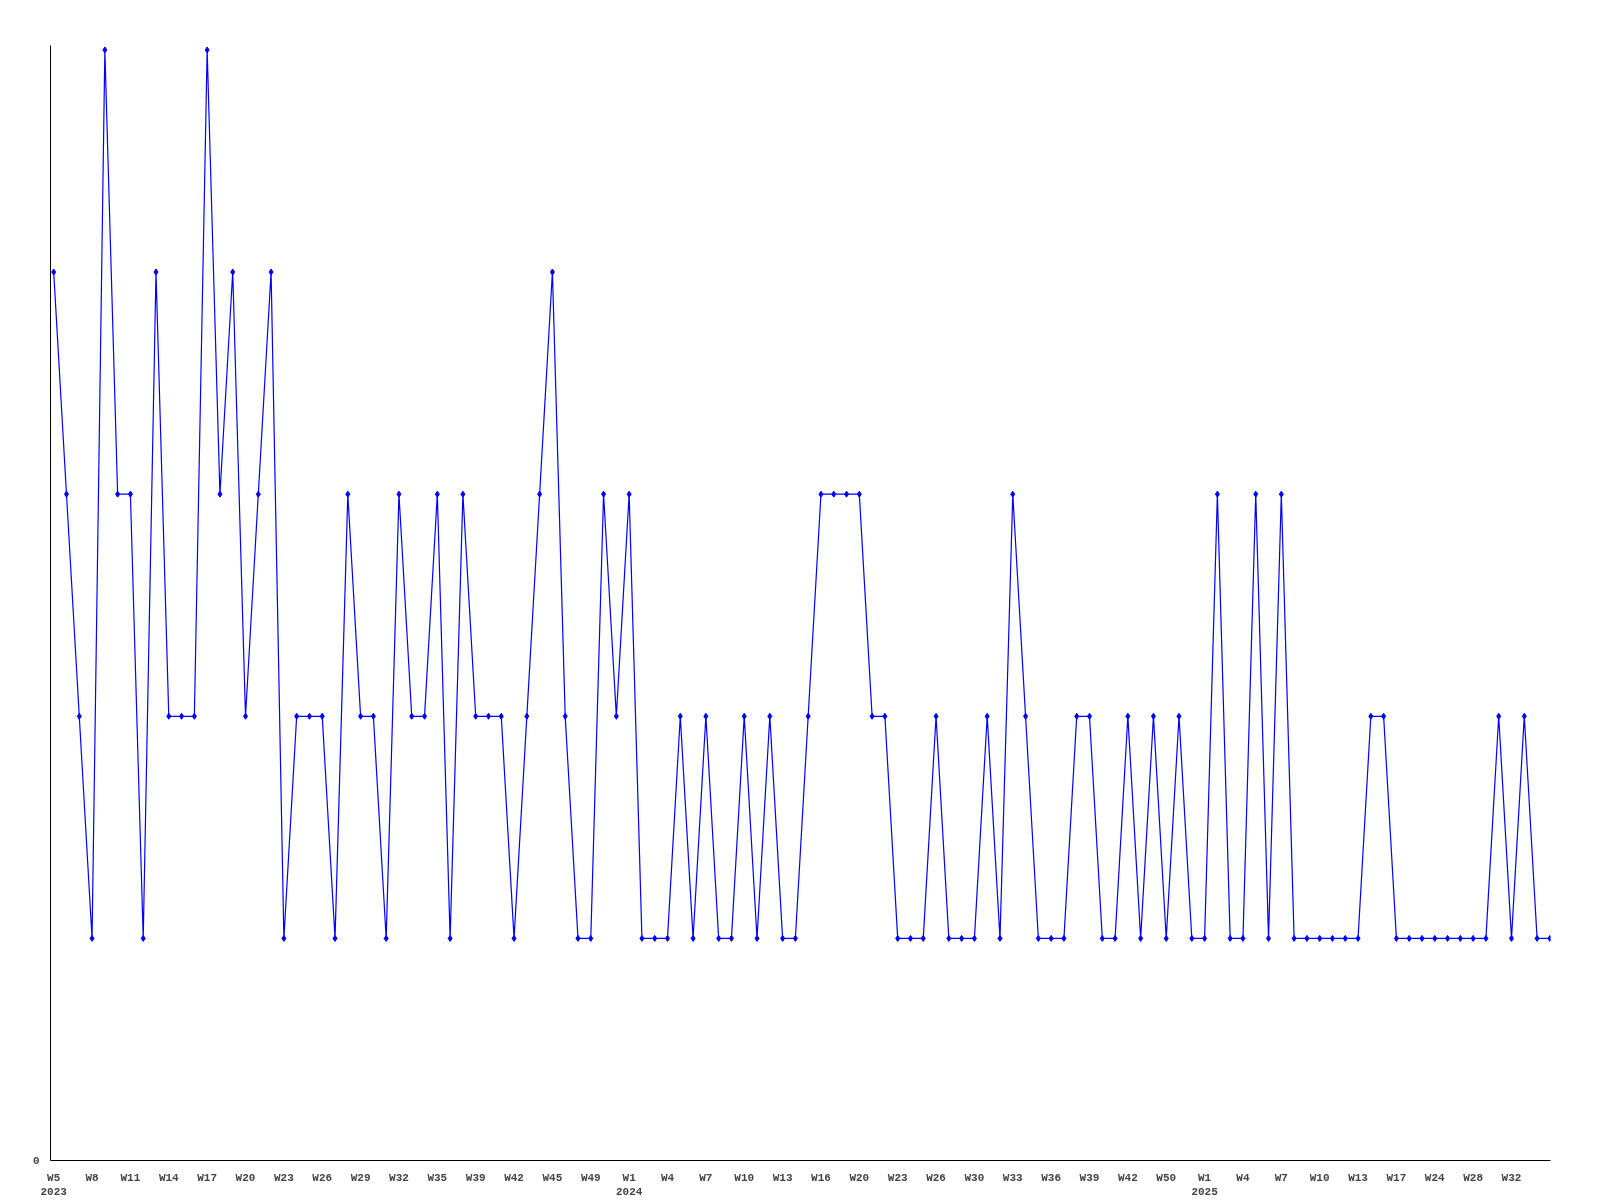 This screenshot has width=1600, height=1200. Describe the element at coordinates (169, 1177) in the screenshot. I see `x-tick-label: W14` at that location.